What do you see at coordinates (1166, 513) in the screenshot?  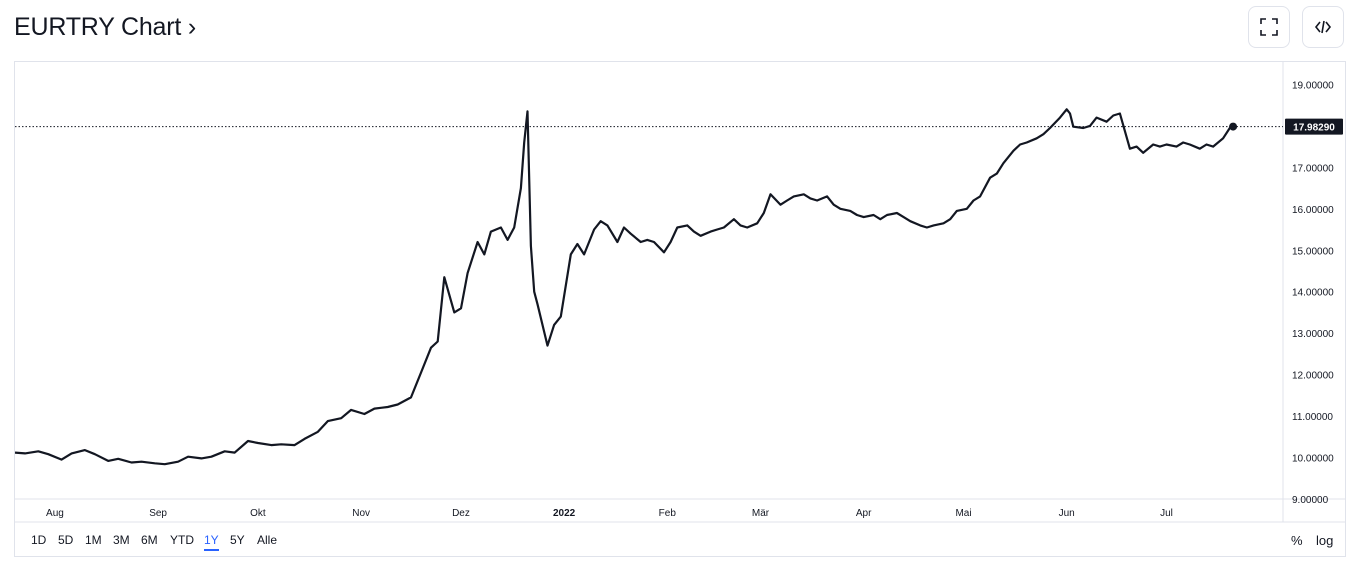 I see `x-tick-label: Jul` at bounding box center [1166, 513].